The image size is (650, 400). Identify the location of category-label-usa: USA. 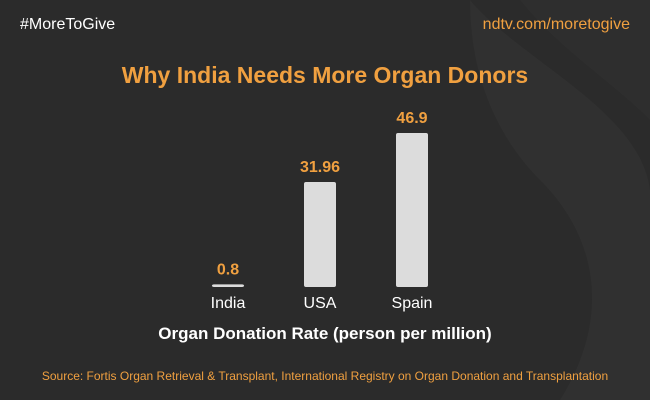
(320, 303).